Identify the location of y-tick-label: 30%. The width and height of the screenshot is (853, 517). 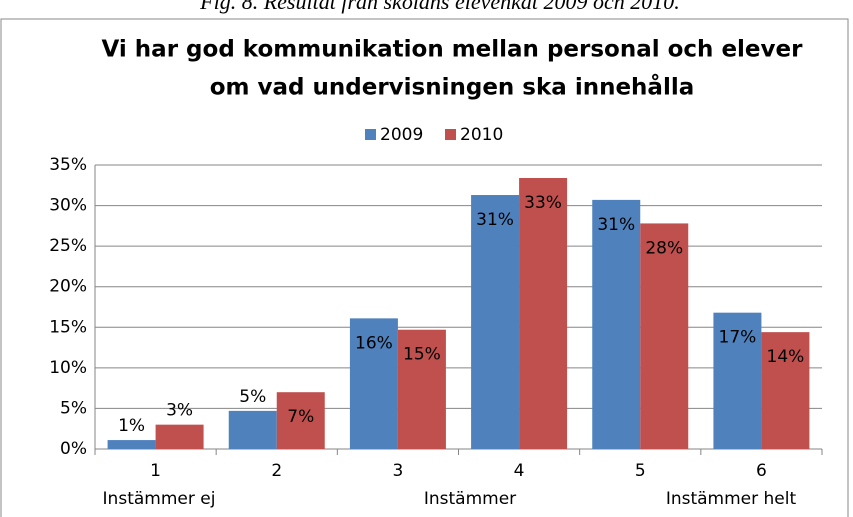
(68, 206).